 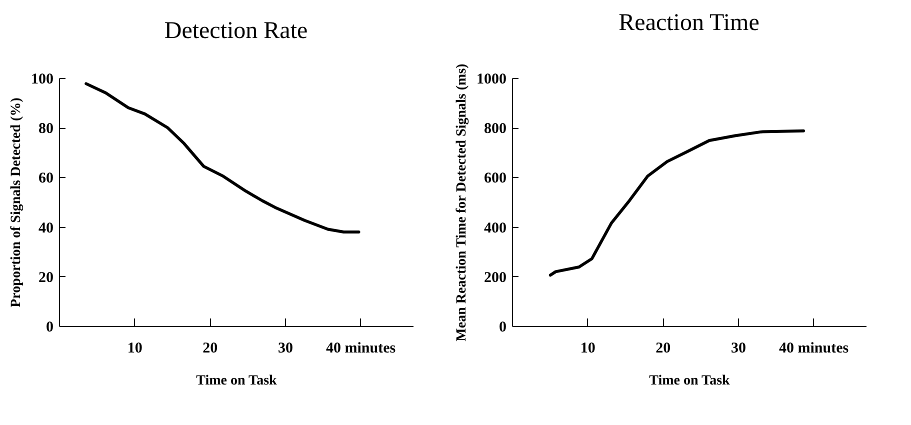 I want to click on y-tick-label: 20, so click(x=46, y=278).